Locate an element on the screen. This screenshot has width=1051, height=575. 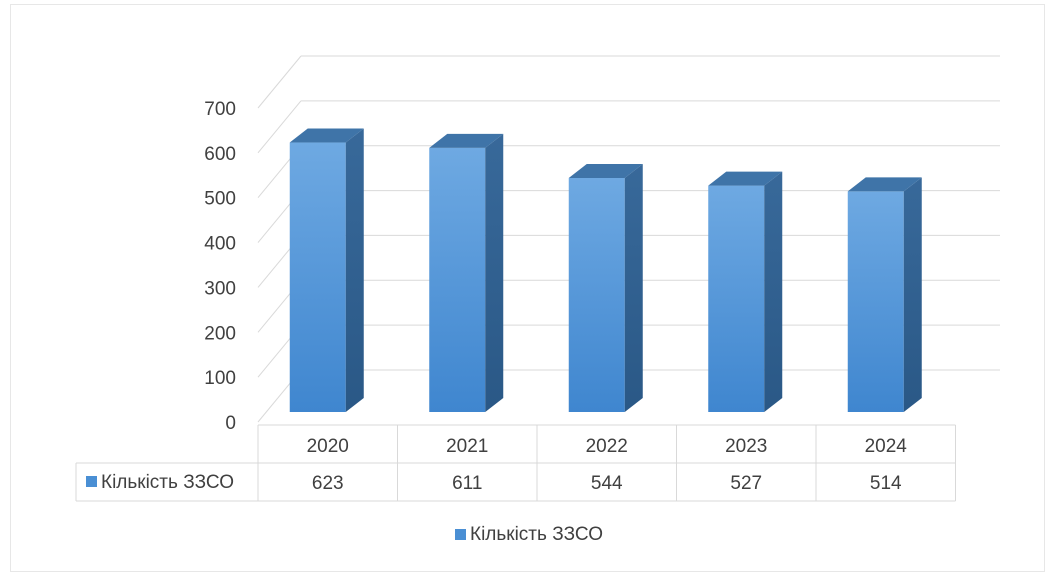
data-value: 514 is located at coordinates (886, 483).